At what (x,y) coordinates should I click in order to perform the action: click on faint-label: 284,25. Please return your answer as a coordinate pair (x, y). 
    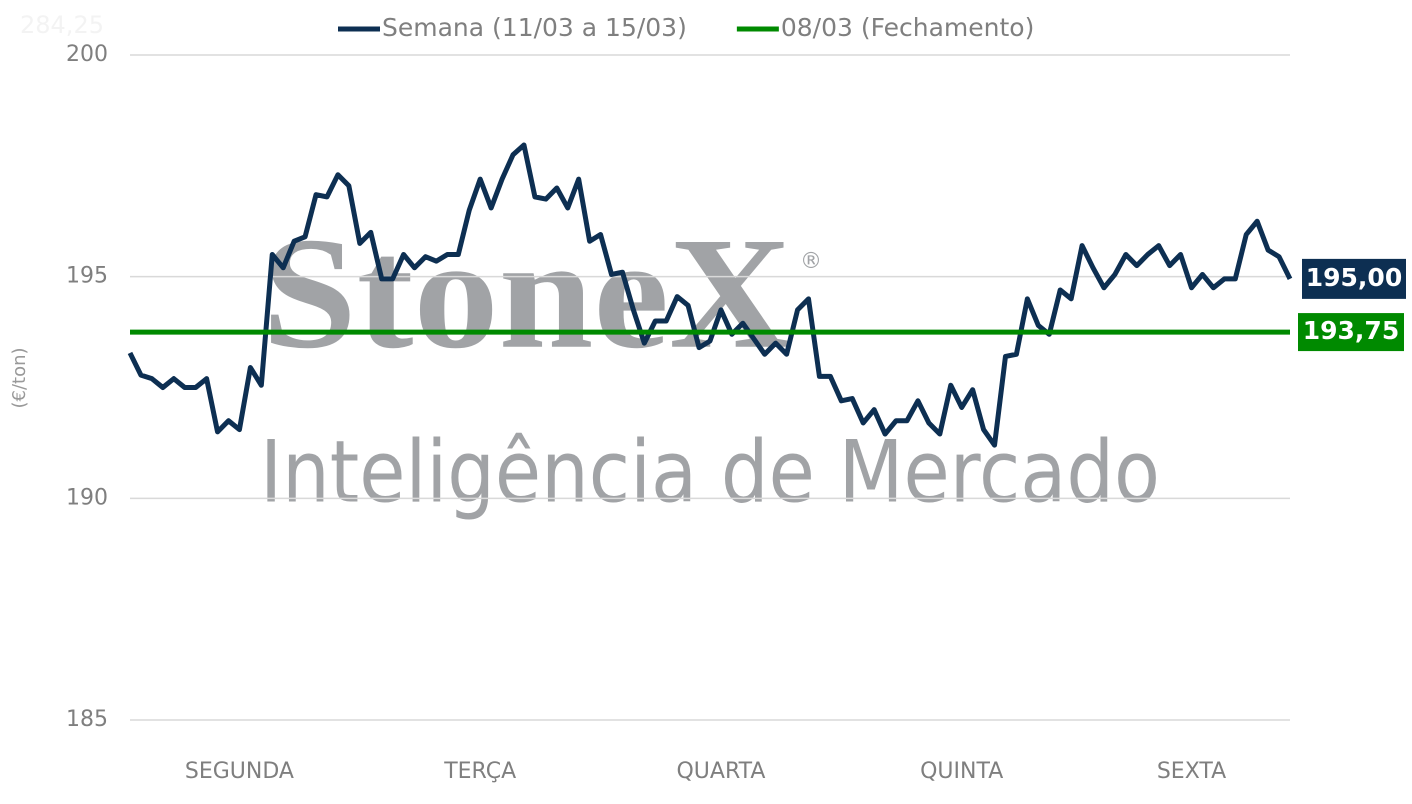
    Looking at the image, I should click on (62, 25).